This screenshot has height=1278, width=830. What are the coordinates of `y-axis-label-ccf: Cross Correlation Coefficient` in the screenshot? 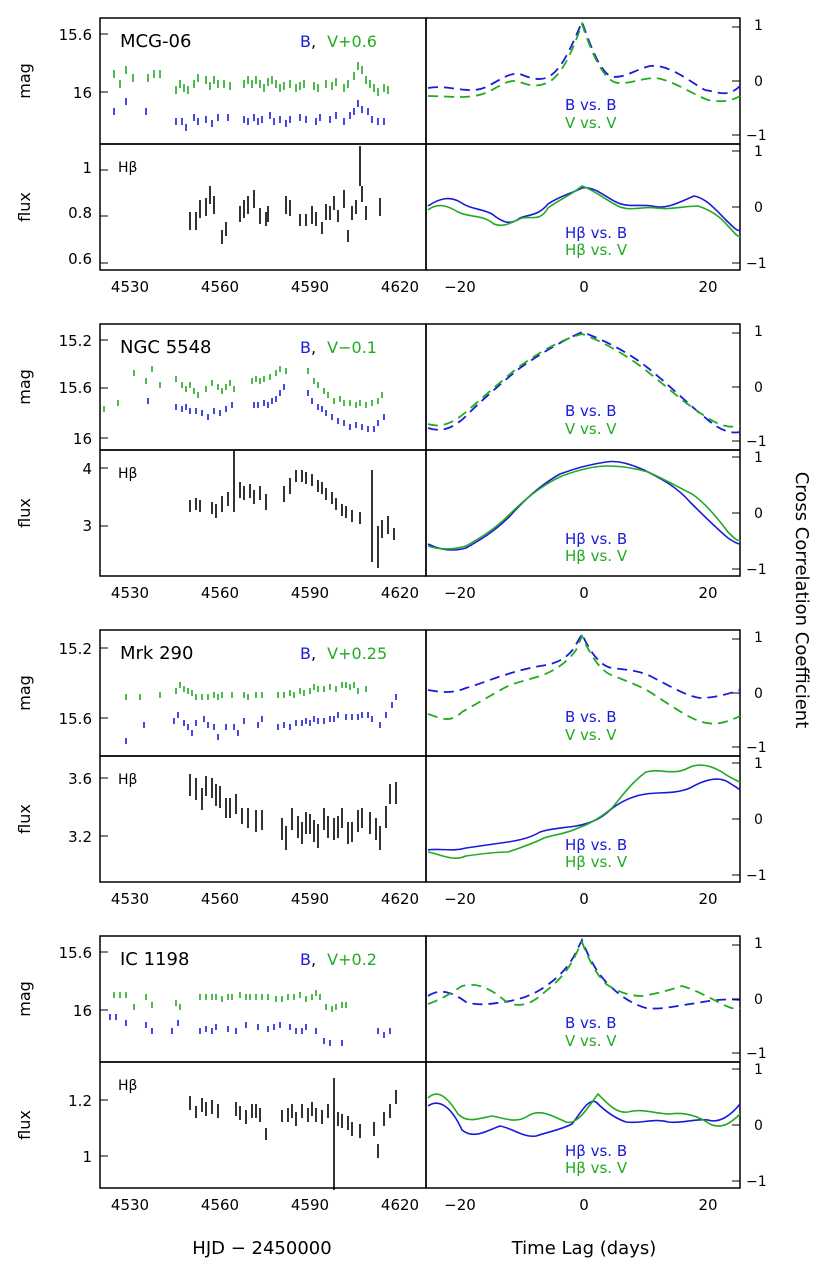 It's located at (801, 600).